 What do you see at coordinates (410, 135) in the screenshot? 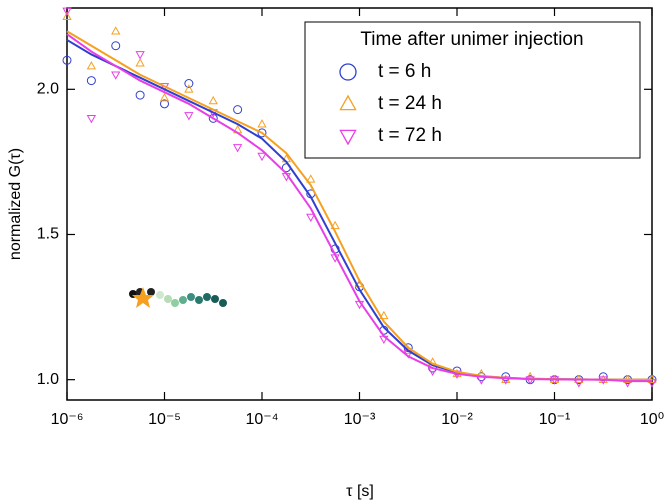
I see `legend-label: t = 72 h` at bounding box center [410, 135].